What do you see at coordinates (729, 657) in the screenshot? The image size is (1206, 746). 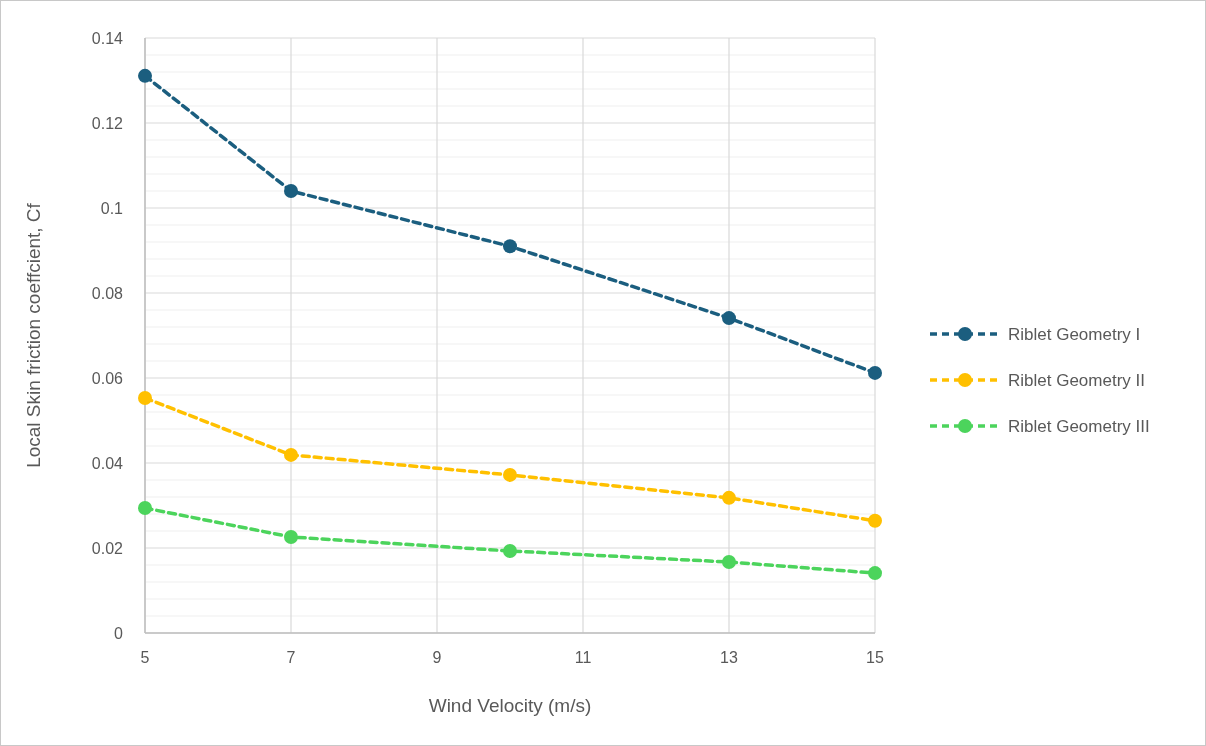 I see `x-tick-label: 13` at bounding box center [729, 657].